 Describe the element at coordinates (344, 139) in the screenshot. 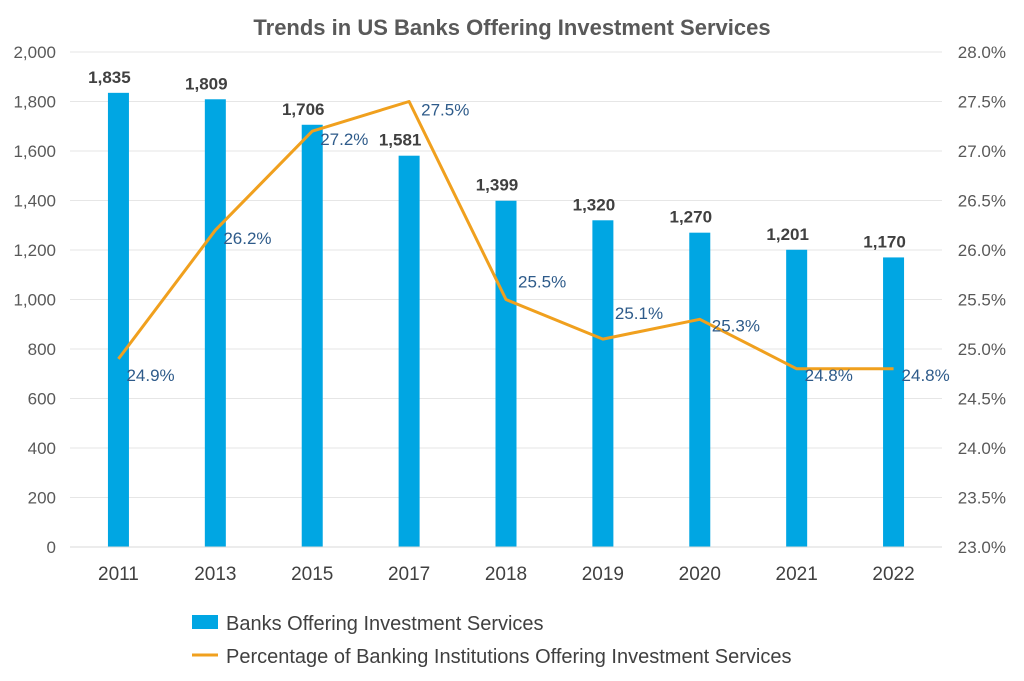

I see `line-value-label: 27.2%` at that location.